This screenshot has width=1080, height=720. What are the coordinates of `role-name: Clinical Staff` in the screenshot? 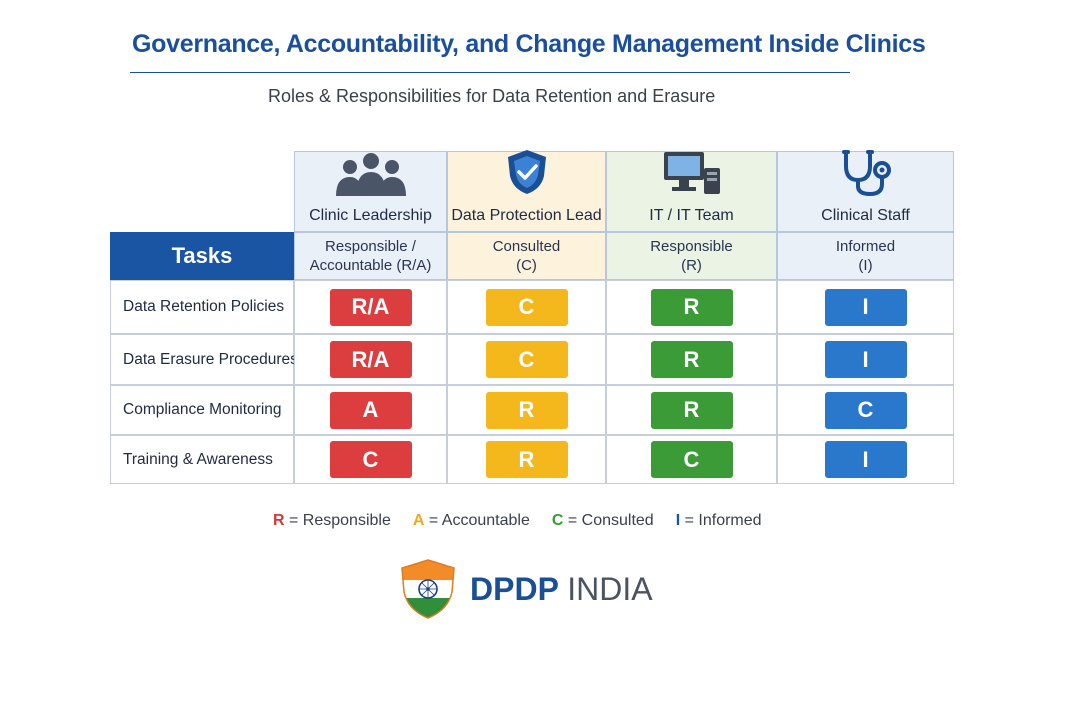 It's located at (865, 215).